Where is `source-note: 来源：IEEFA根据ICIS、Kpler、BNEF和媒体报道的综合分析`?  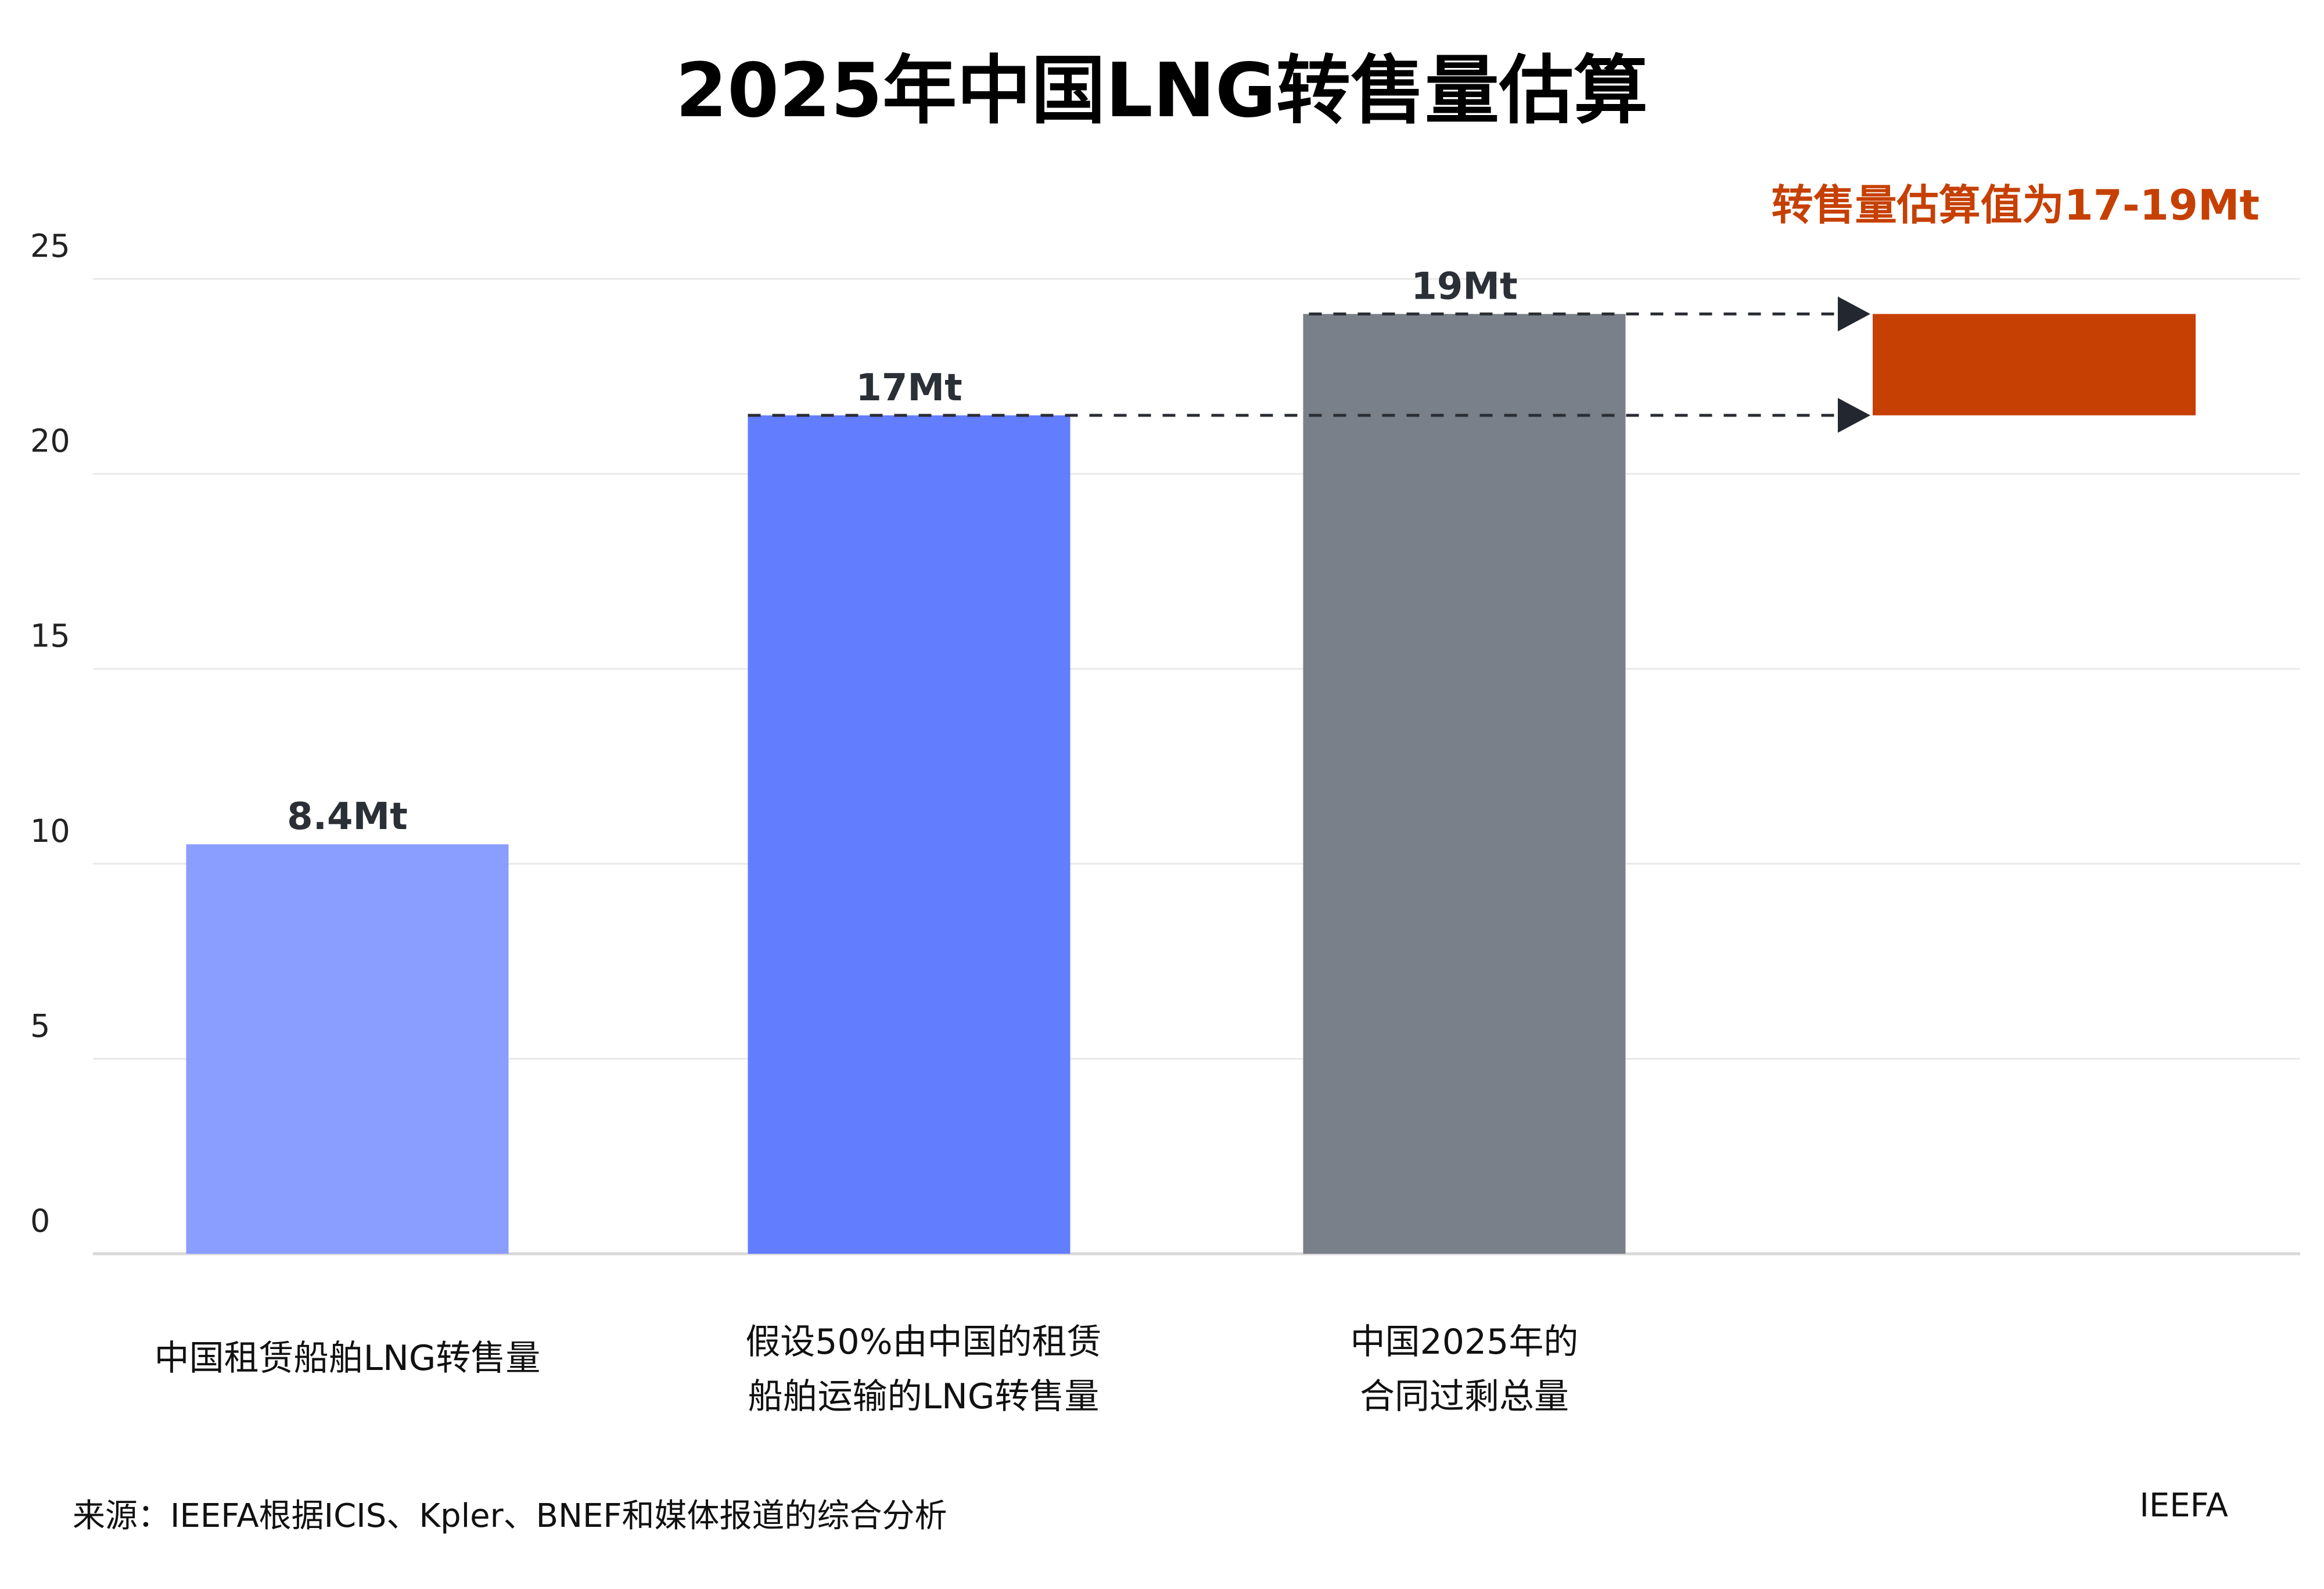 source-note: 来源：IEEFA根据ICIS、Kpler、BNEF和媒体报道的综合分析 is located at coordinates (510, 1516).